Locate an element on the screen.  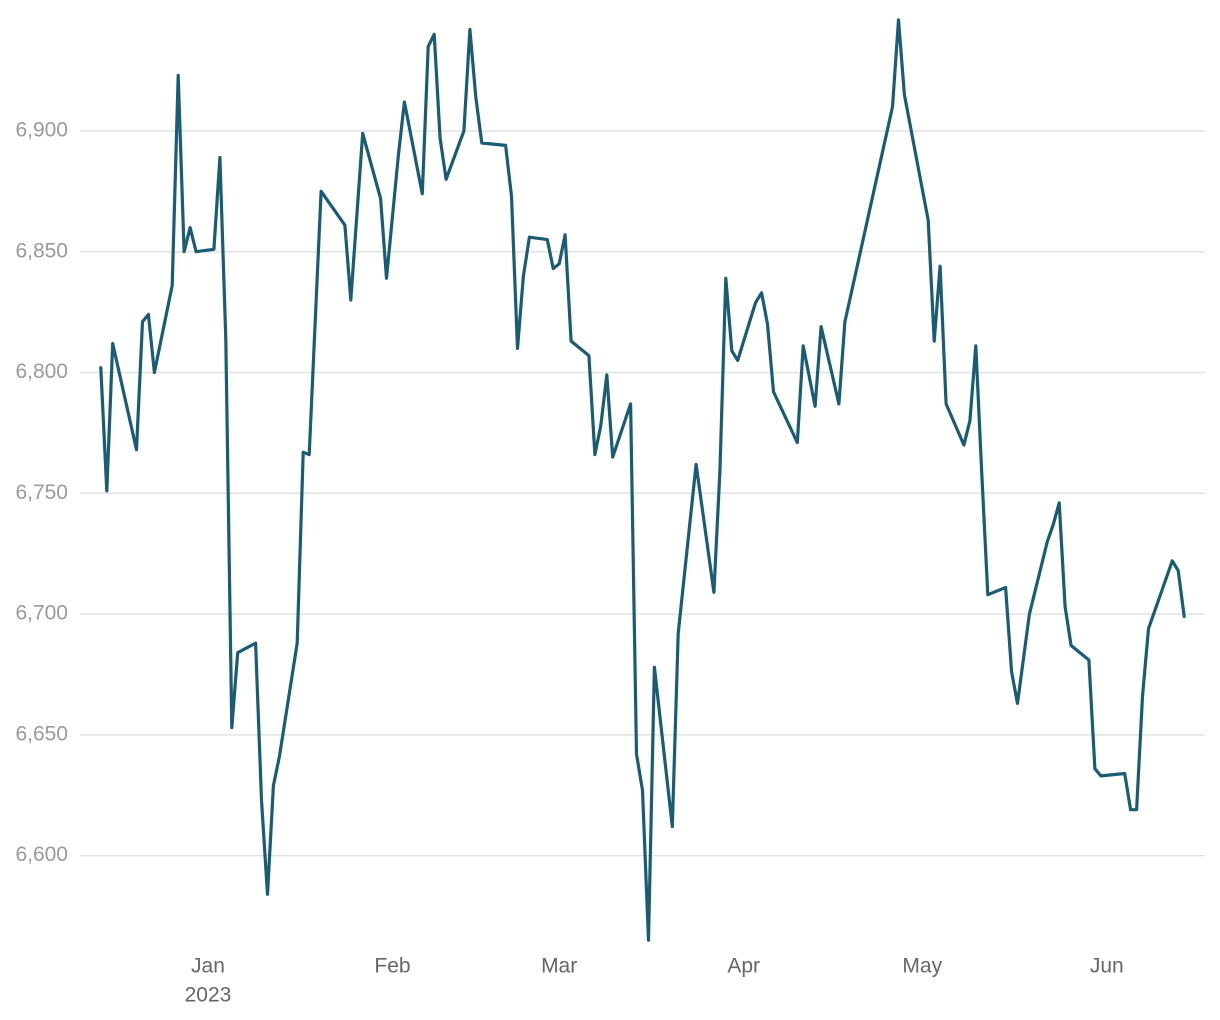
y-tick-label: 6,700 is located at coordinates (41, 613).